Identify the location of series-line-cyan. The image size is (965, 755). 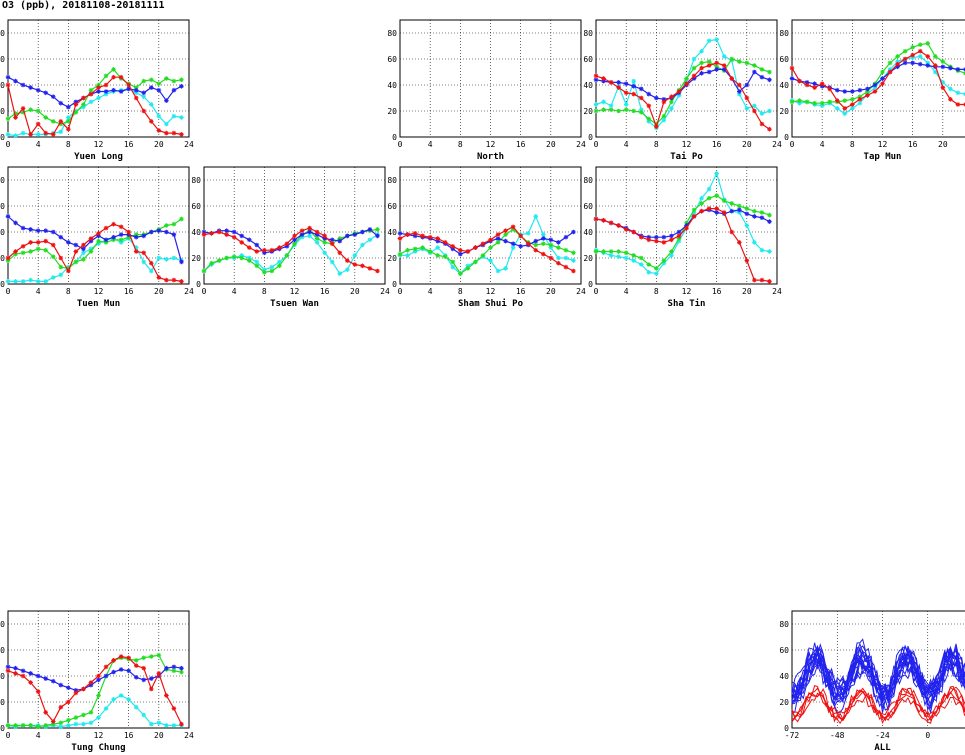
(682, 223).